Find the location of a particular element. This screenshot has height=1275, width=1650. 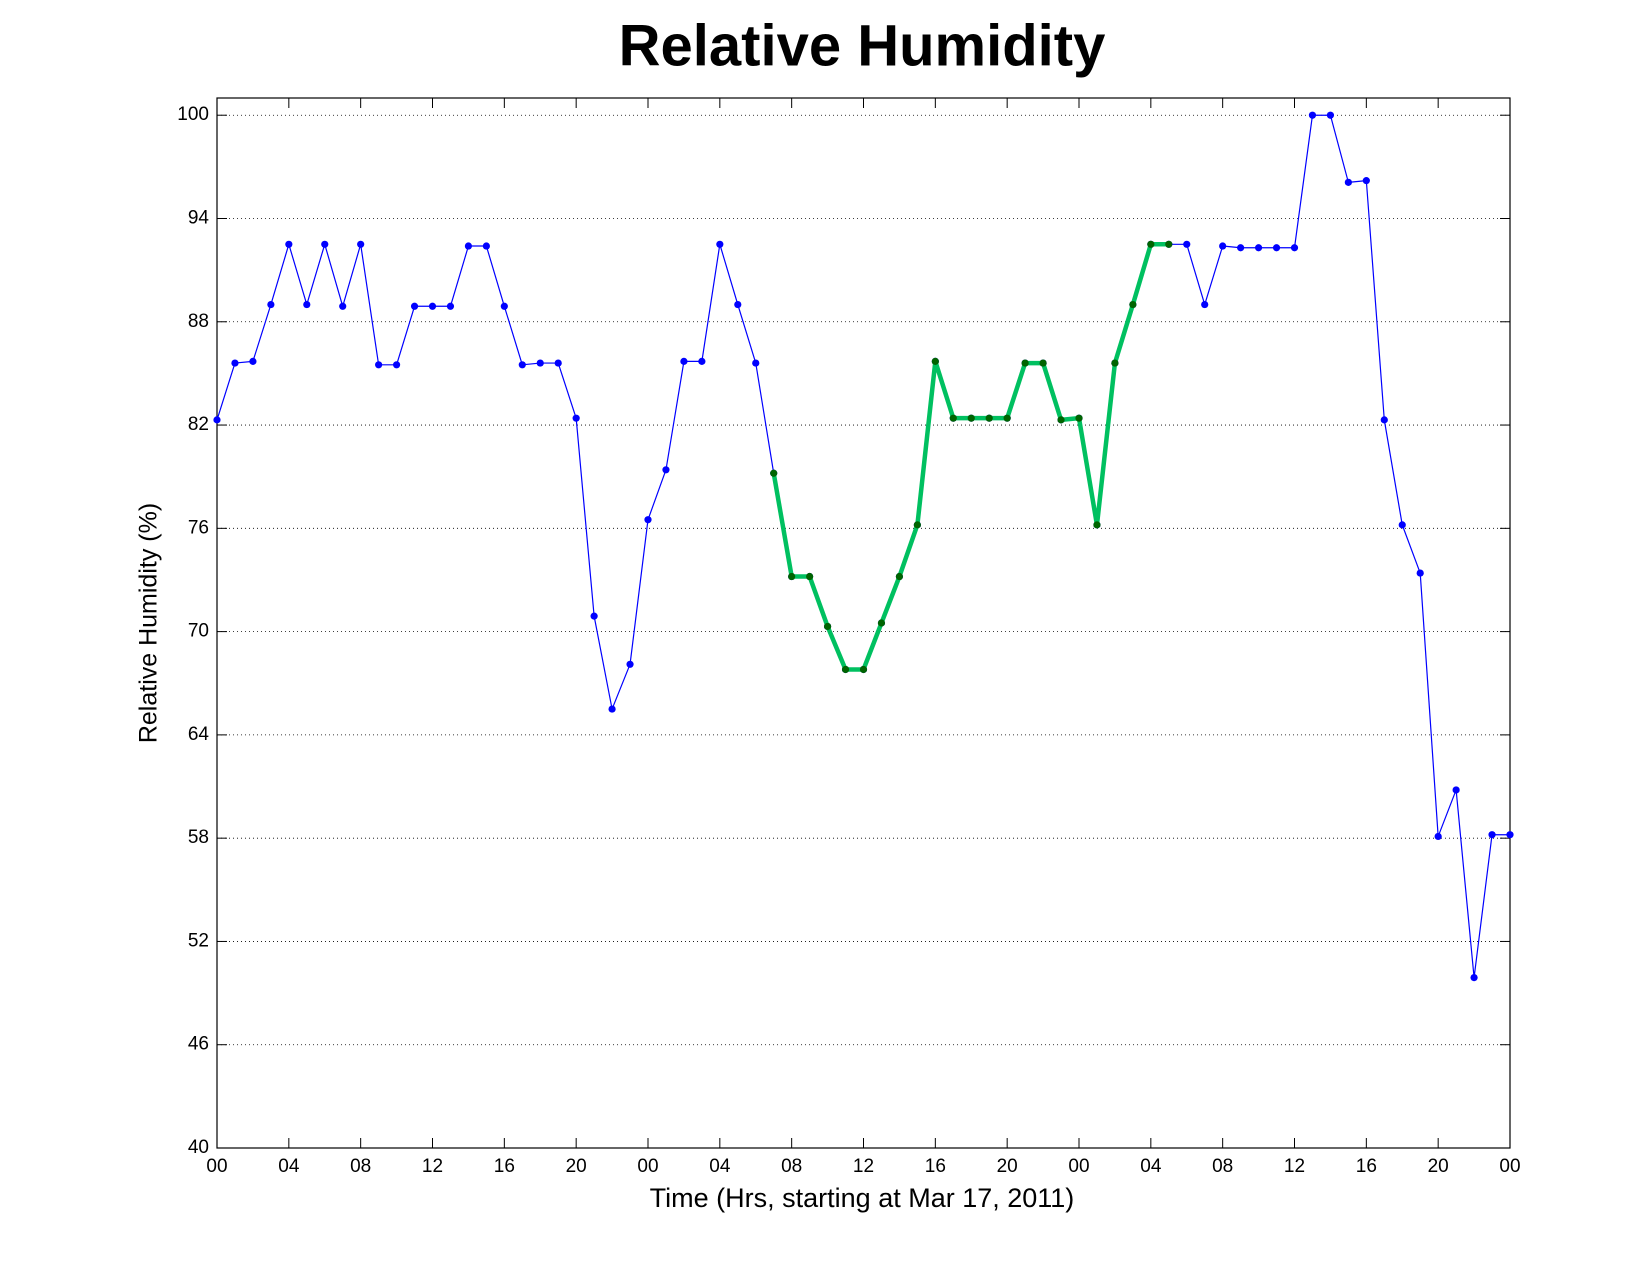

x-axis-label: Time (Hrs, starting at Mar 17, 2011) is located at coordinates (862, 1198).